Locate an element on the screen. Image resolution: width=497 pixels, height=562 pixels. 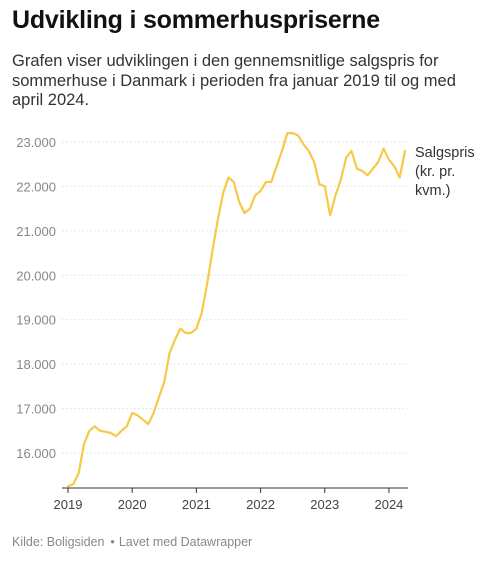
y-tick-label: 20.000 is located at coordinates (36, 275).